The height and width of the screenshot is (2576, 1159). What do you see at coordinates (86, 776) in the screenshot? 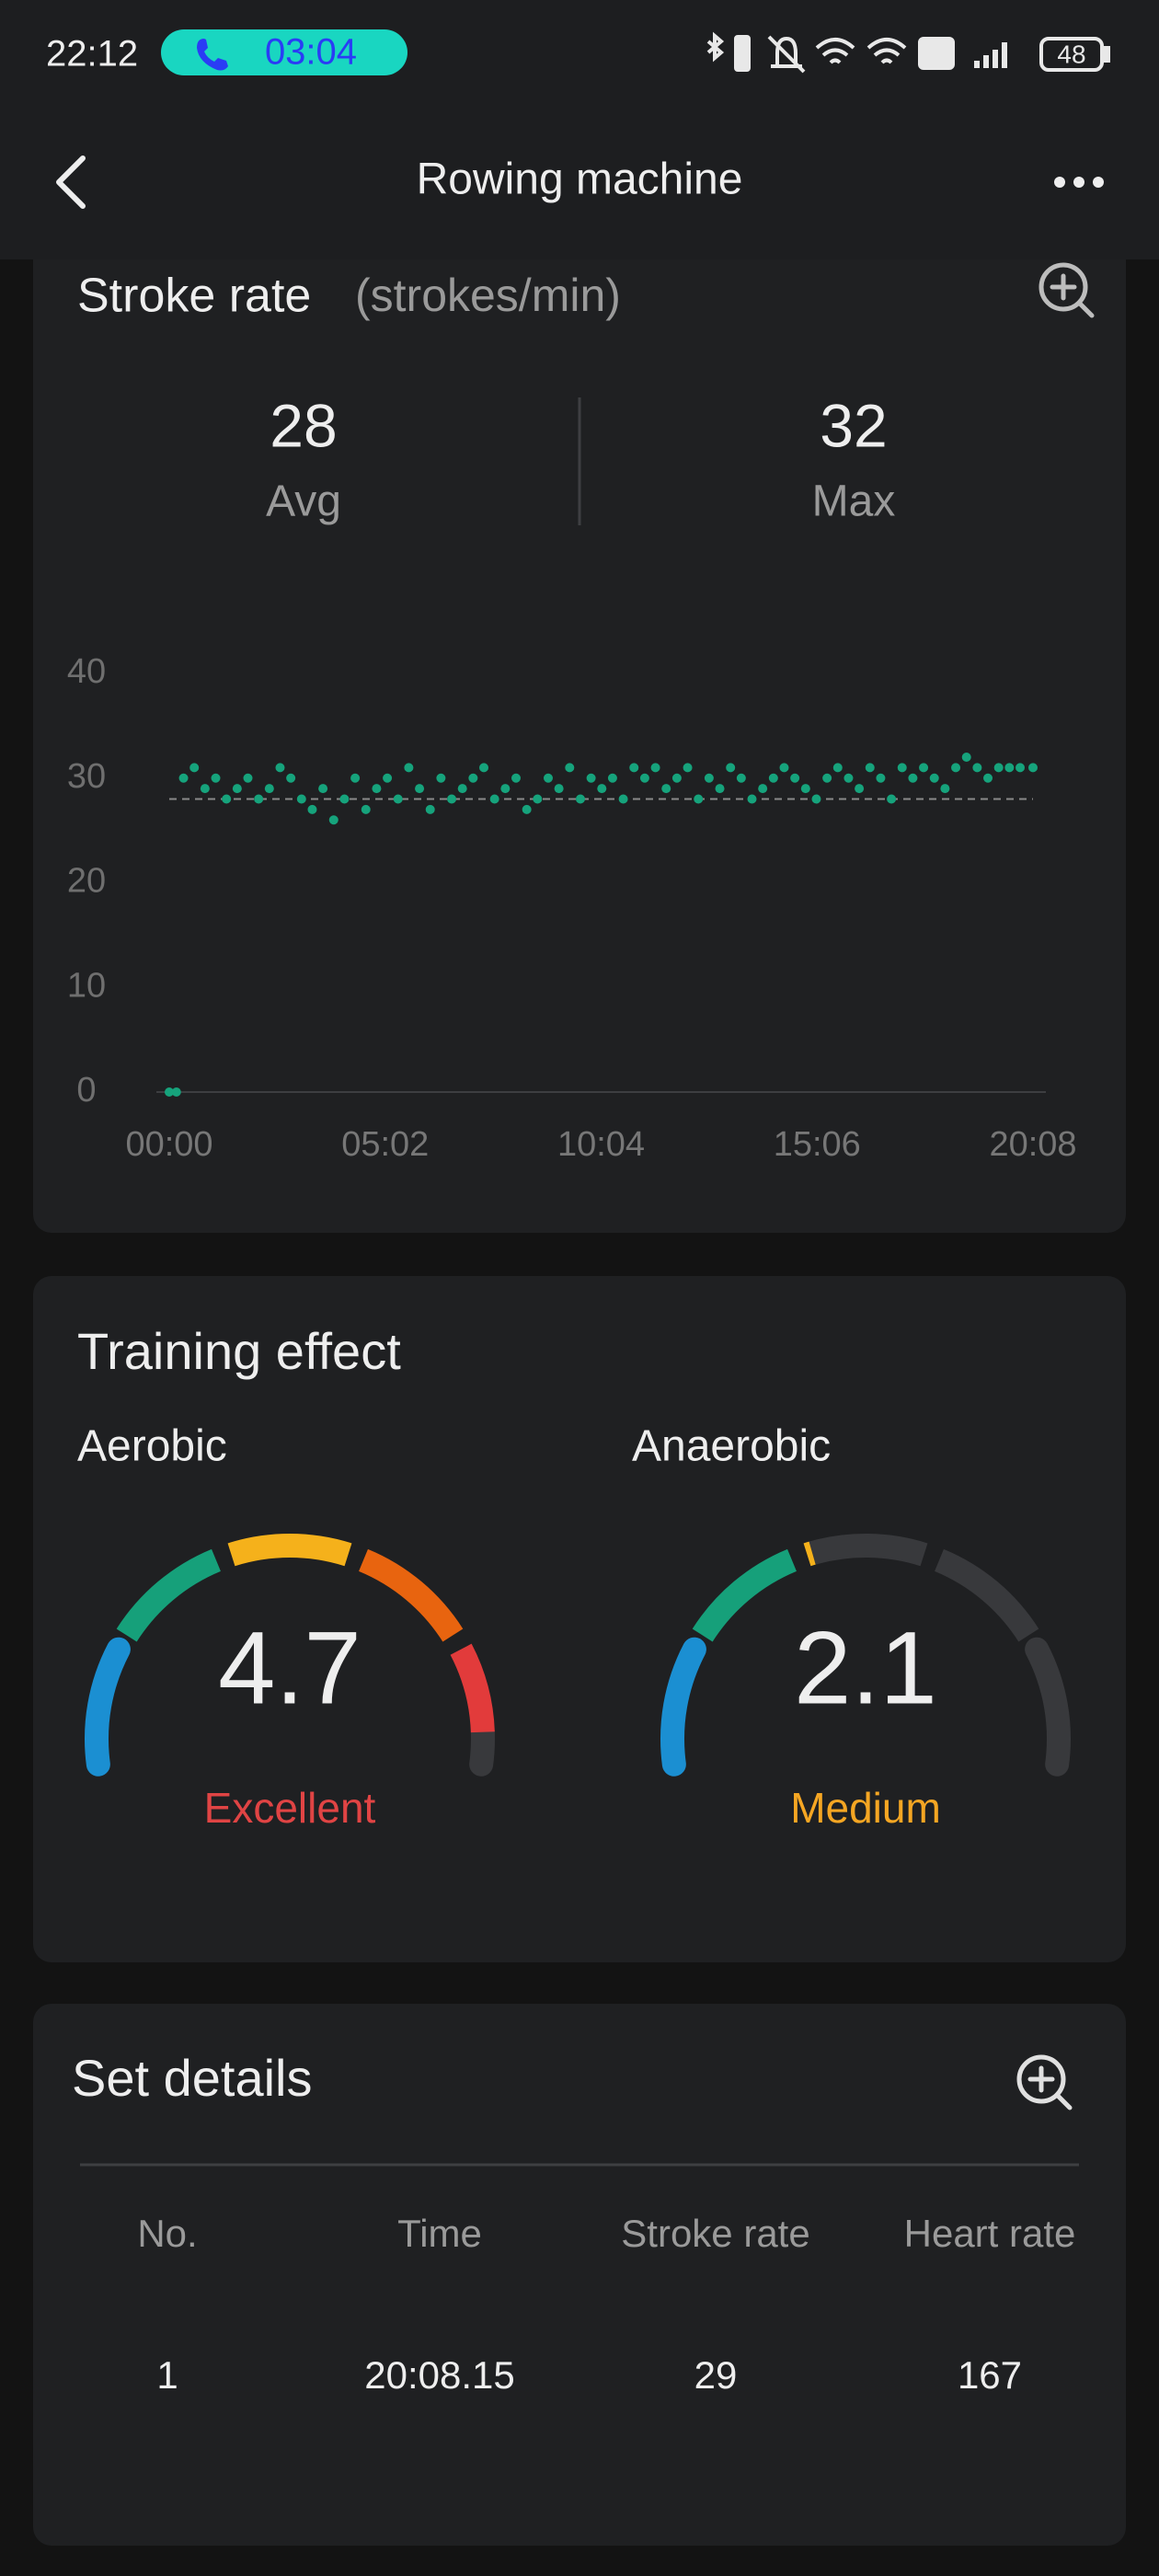
I see `y-tick-label: 30` at bounding box center [86, 776].